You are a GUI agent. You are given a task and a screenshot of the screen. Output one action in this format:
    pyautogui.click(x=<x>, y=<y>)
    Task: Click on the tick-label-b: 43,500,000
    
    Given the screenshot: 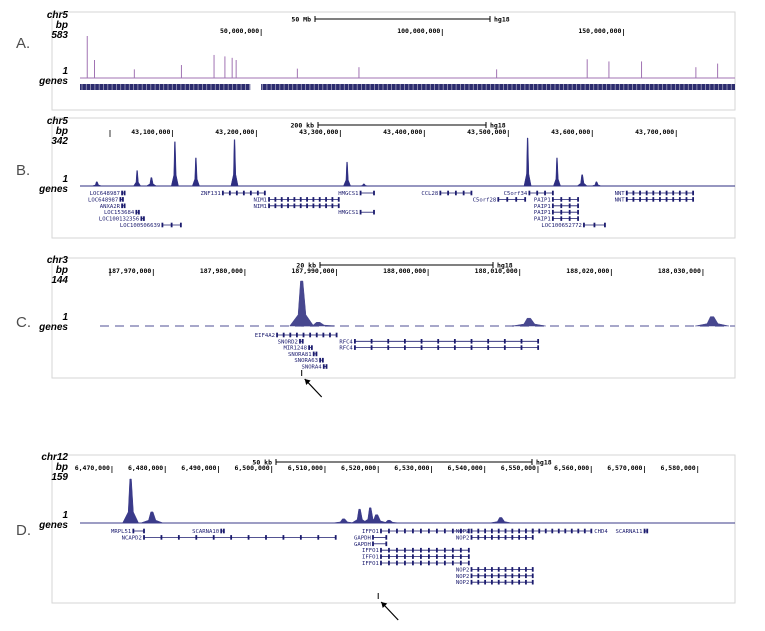 What is the action you would take?
    pyautogui.click(x=486, y=132)
    